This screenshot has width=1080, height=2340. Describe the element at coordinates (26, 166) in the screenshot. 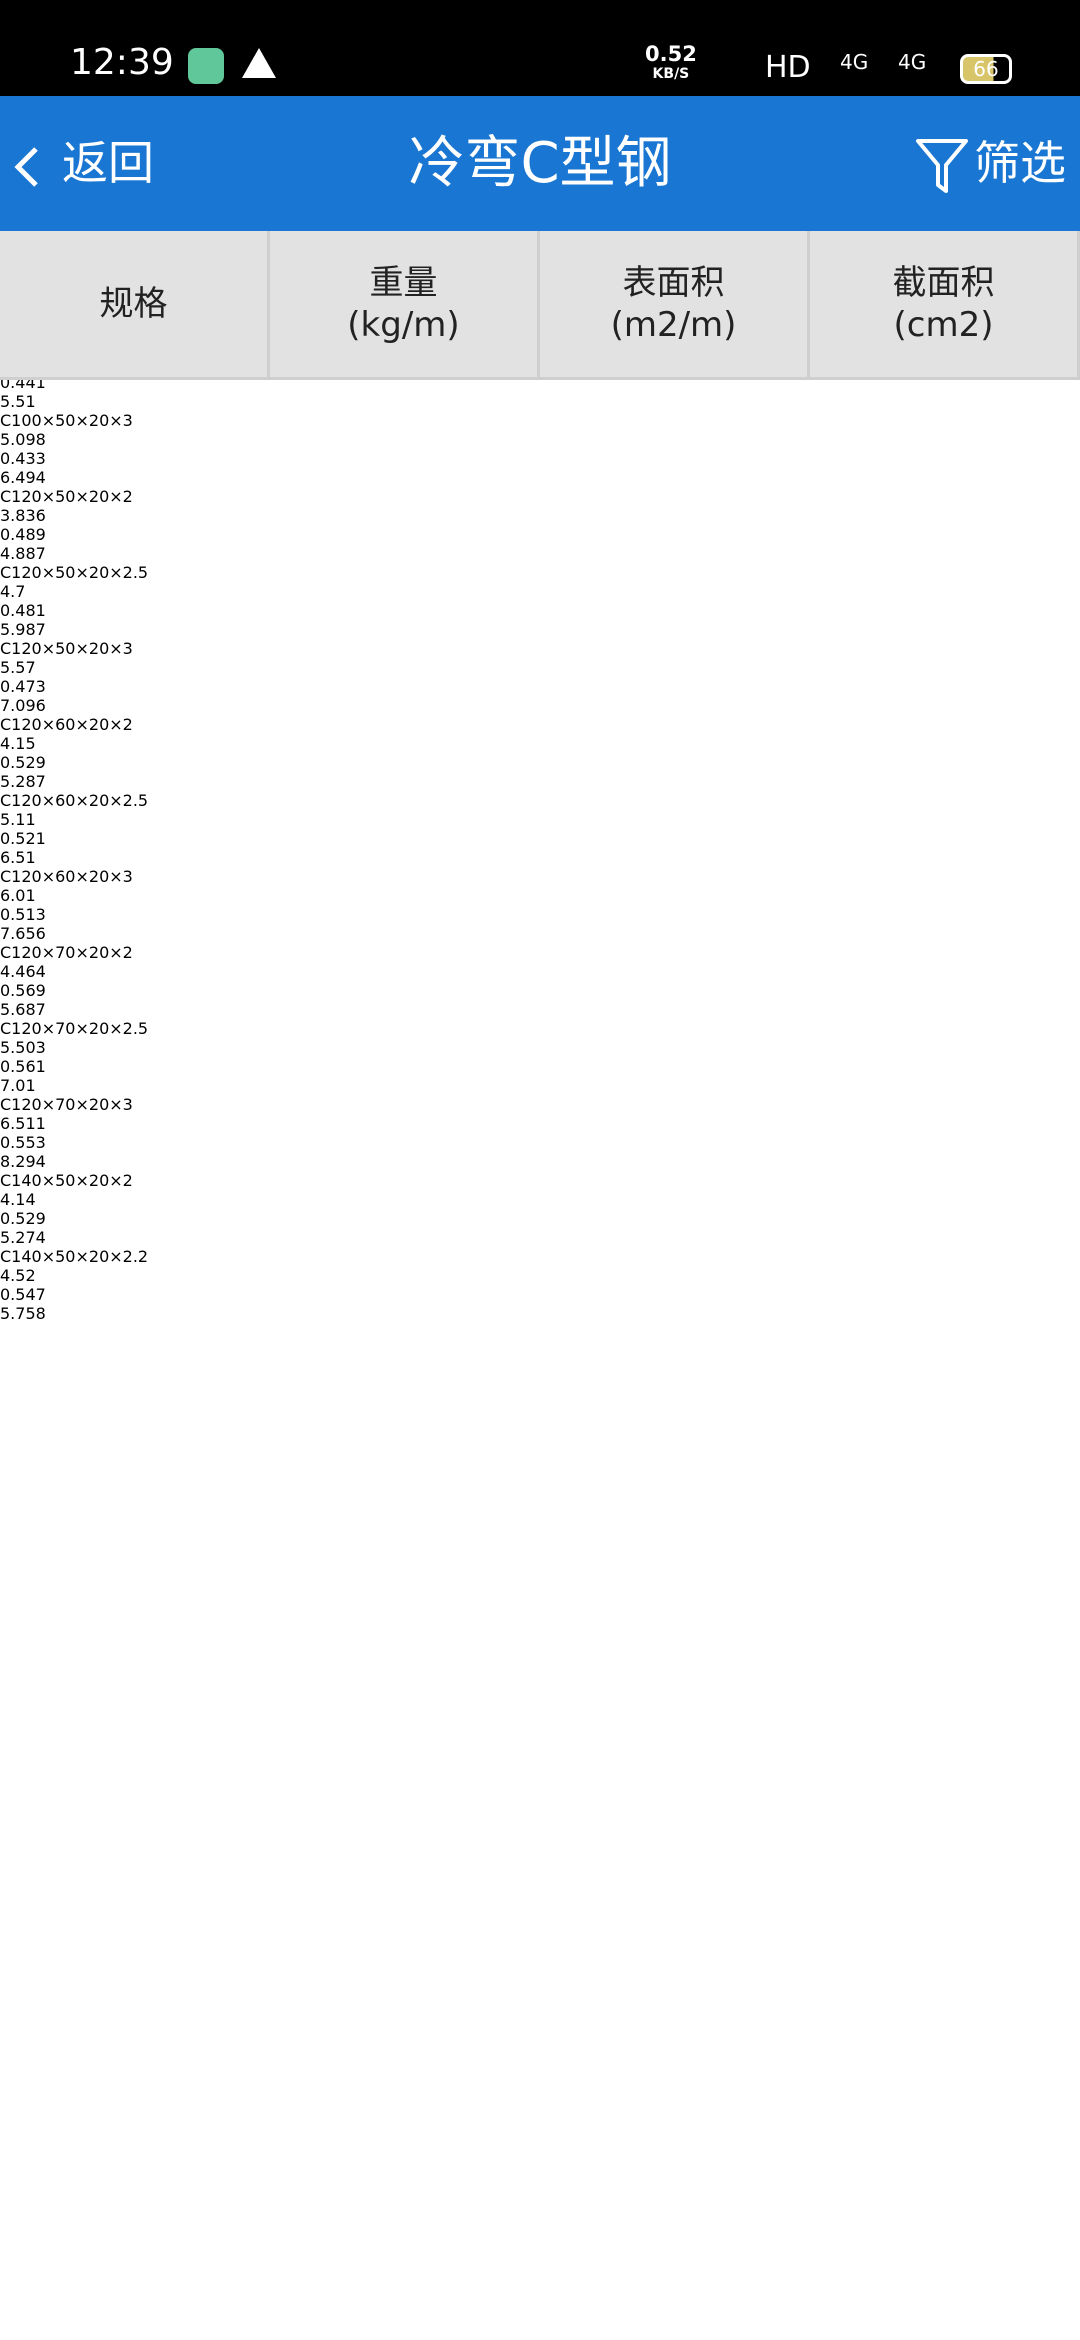

I see `back-icon` at that location.